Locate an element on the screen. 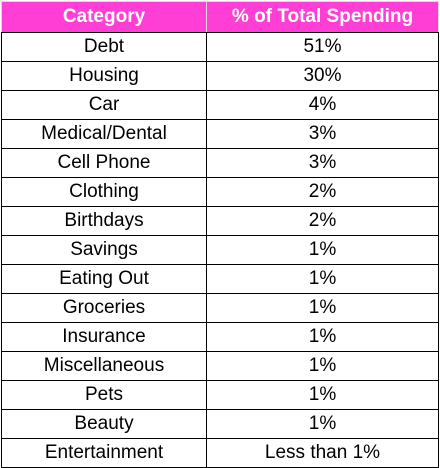  category-cell: Pets is located at coordinates (104, 395).